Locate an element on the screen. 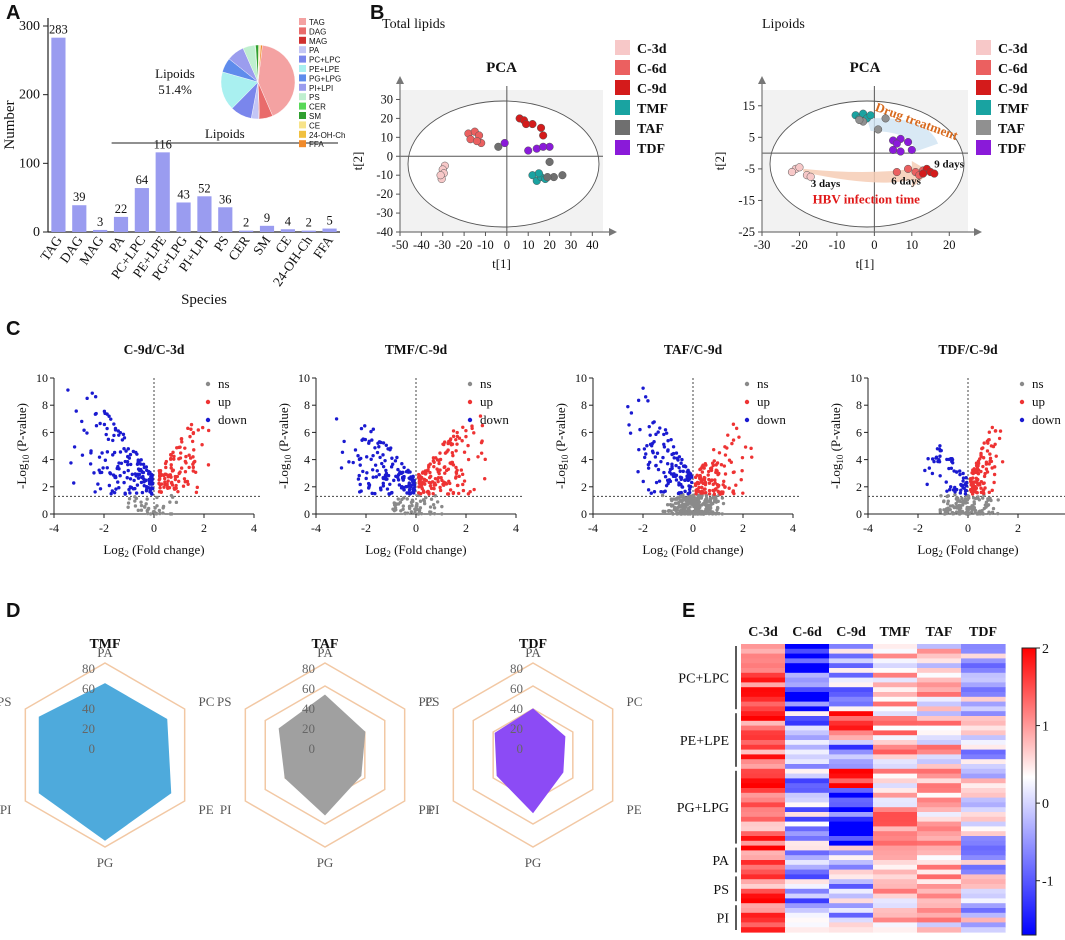 This screenshot has height=940, width=1065. x-tick-label: 0 is located at coordinates (507, 245).